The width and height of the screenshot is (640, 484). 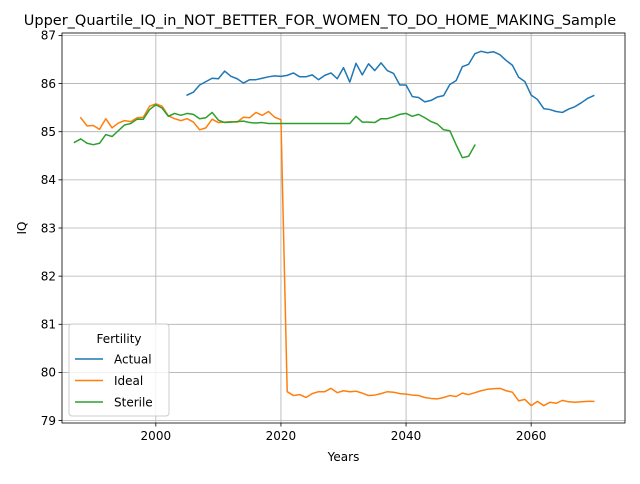 What do you see at coordinates (133, 359) in the screenshot?
I see `legend-label-actual: Actual` at bounding box center [133, 359].